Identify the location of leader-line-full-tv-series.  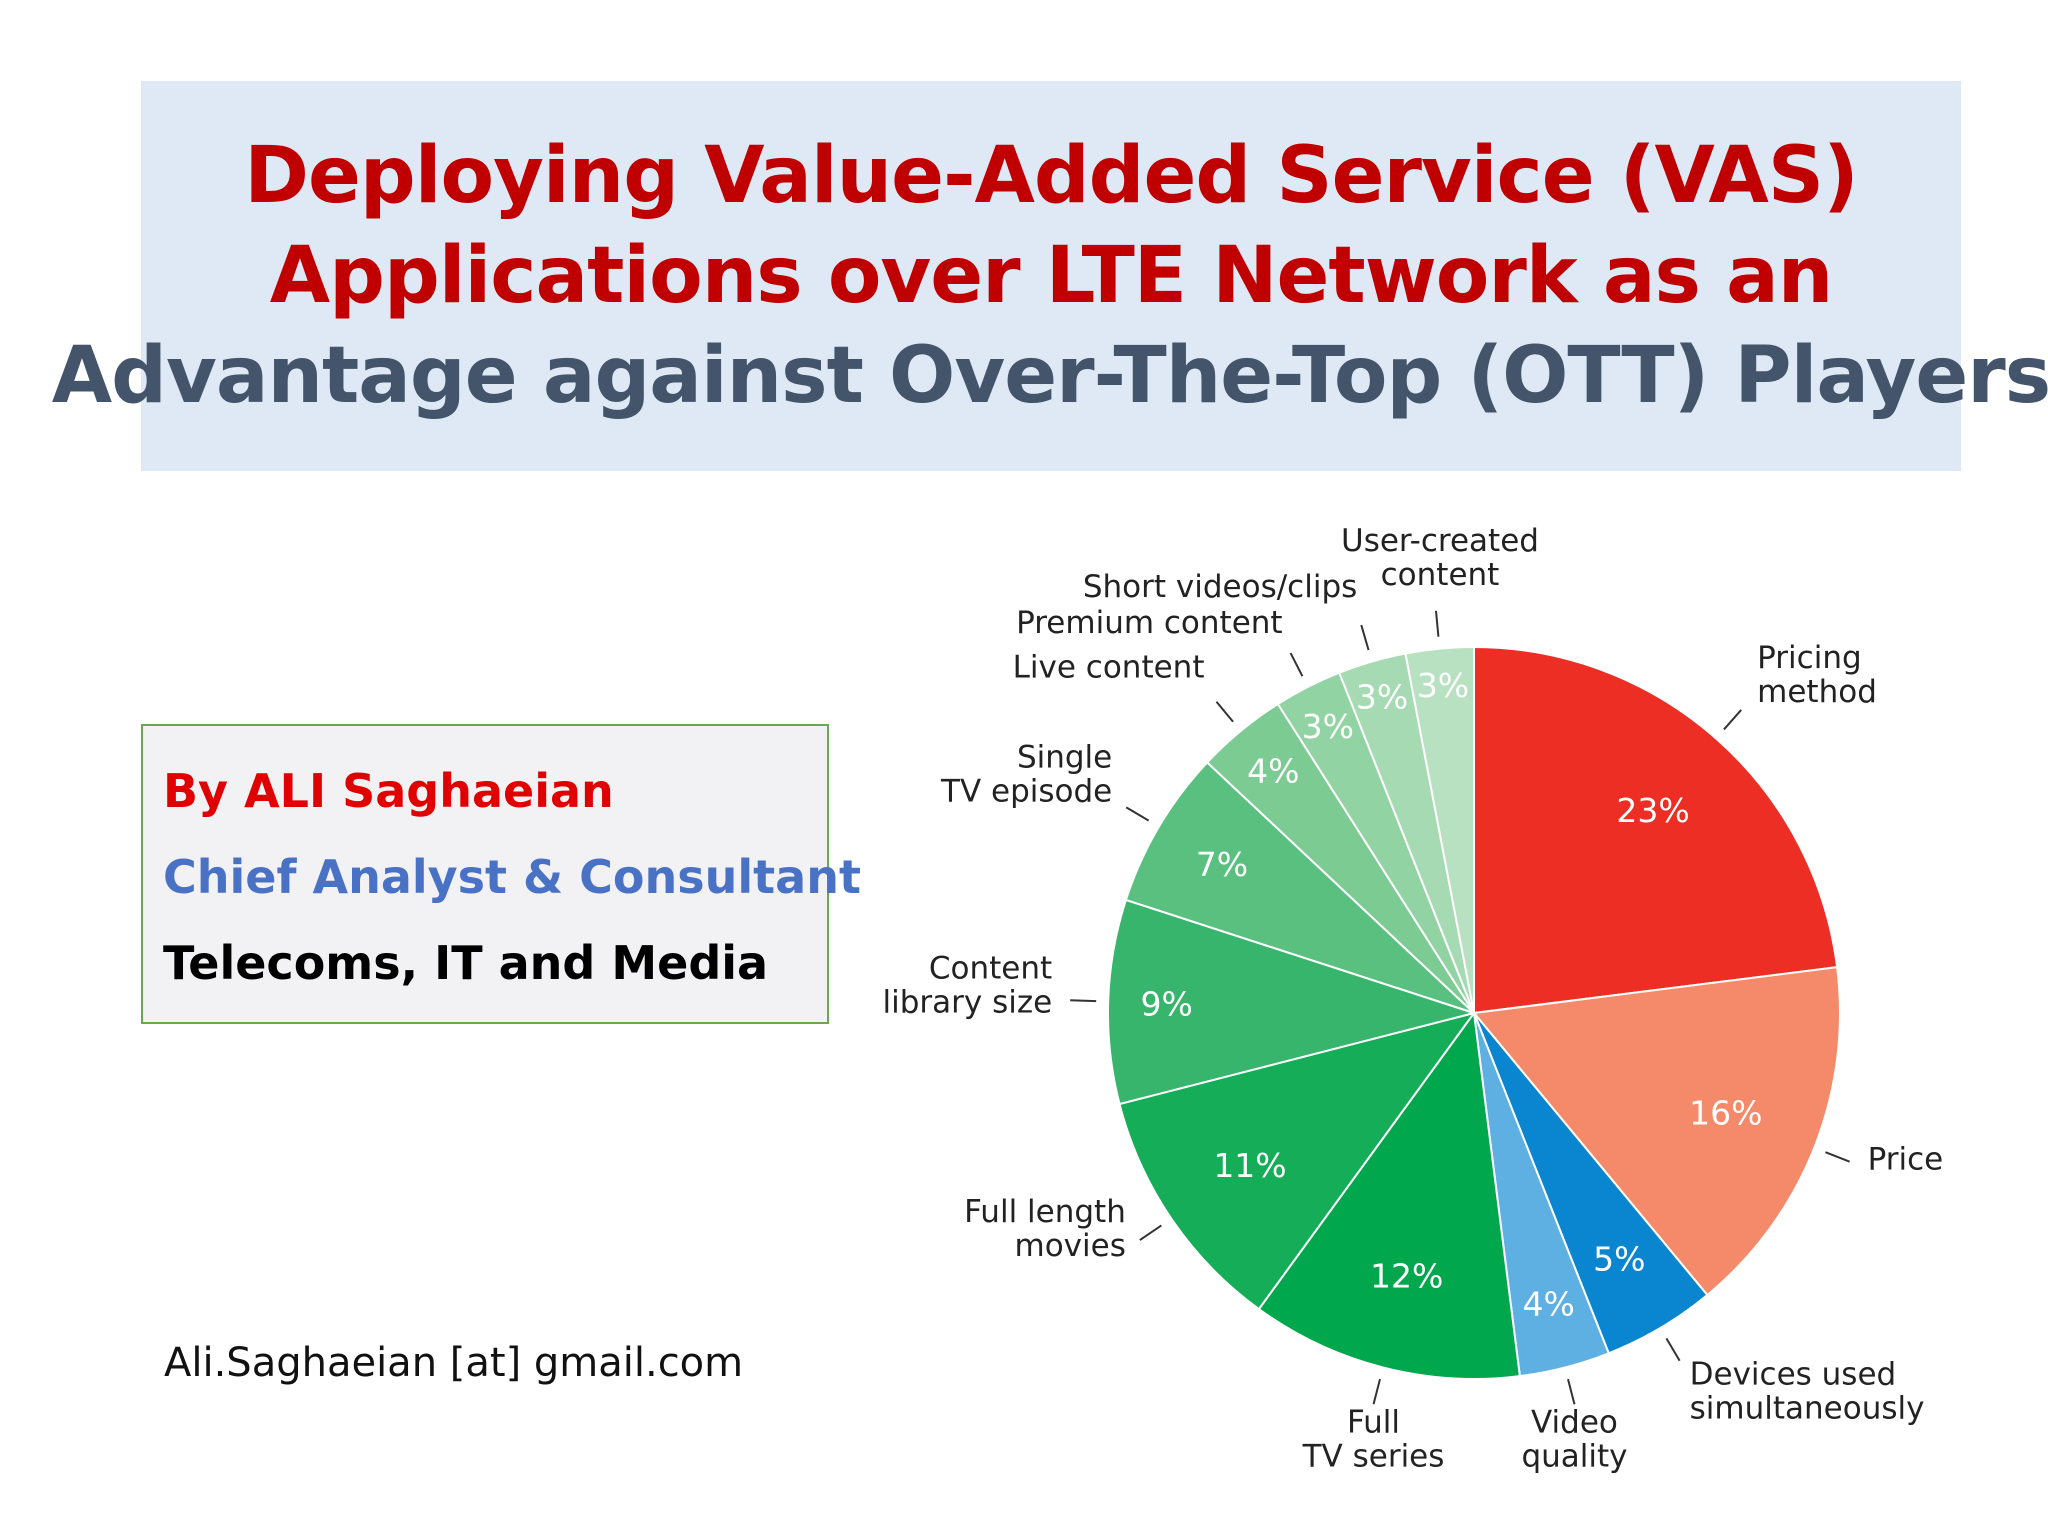
(1376, 1391).